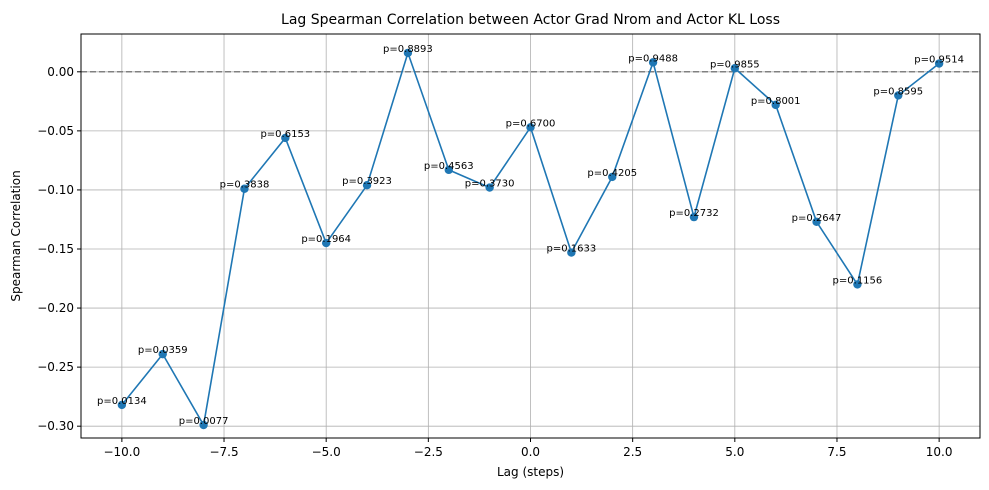 This screenshot has height=490, width=989. What do you see at coordinates (55, 249) in the screenshot?
I see `y-tick-label: −0.15` at bounding box center [55, 249].